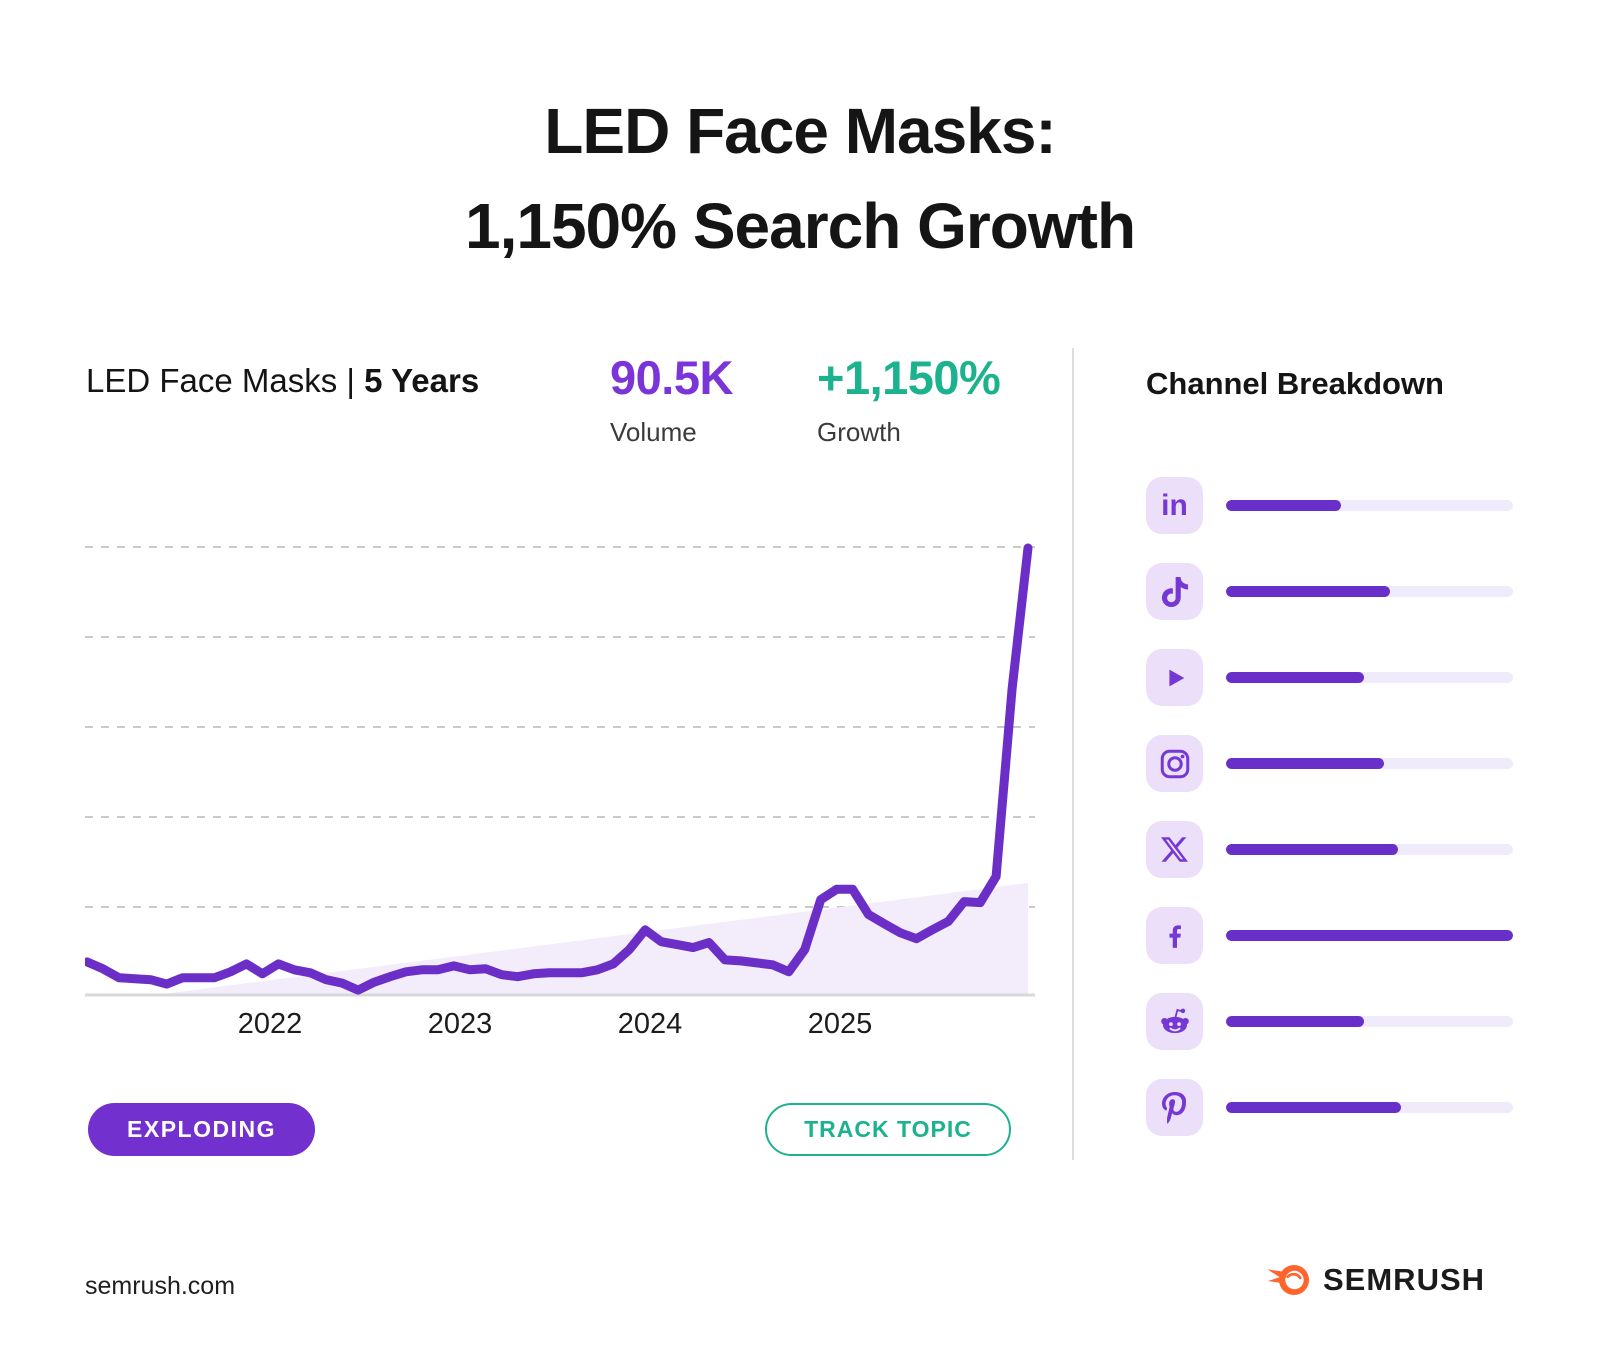  I want to click on reddit-bar-fill, so click(1295, 1021).